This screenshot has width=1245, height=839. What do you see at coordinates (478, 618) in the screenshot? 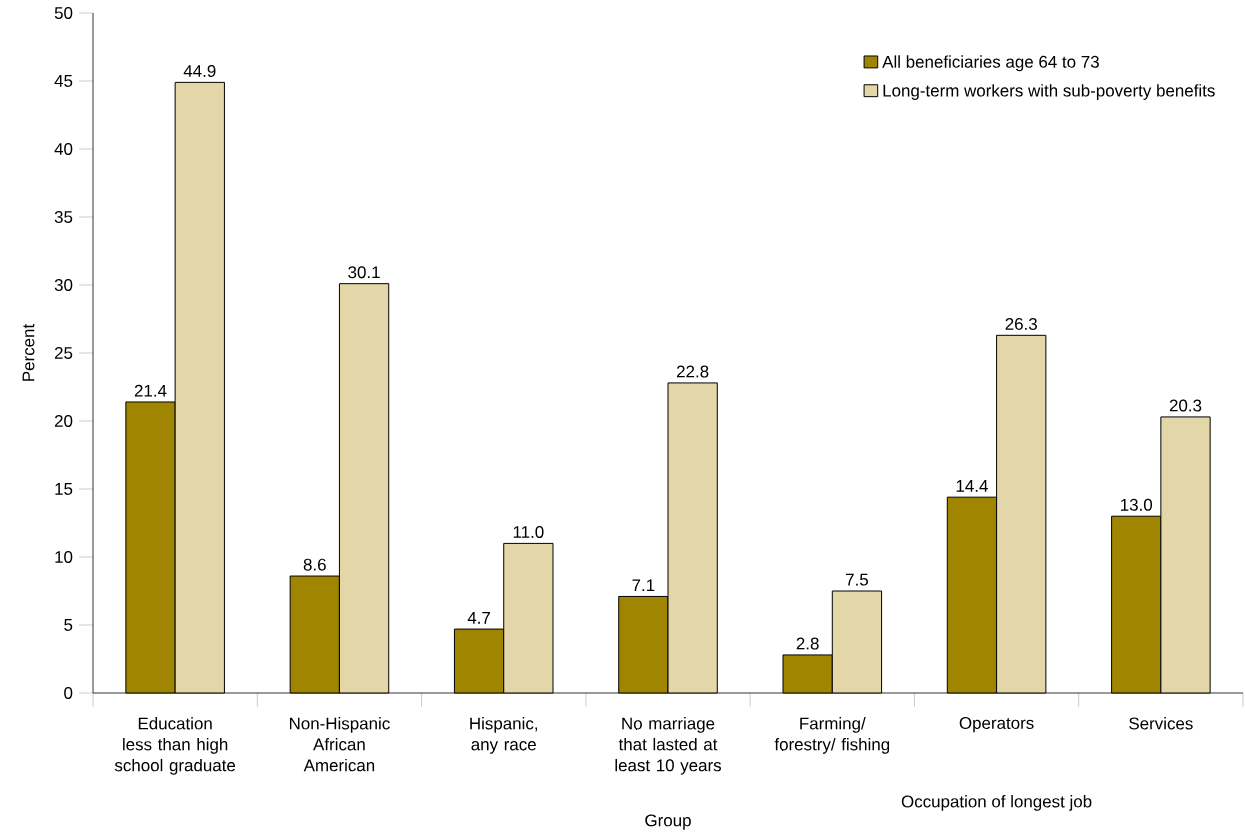
I see `data-label: 4.7` at bounding box center [478, 618].